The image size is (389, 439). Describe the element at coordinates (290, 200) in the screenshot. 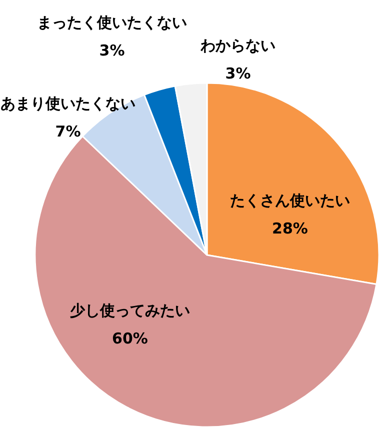

I see `slice-label: たくさん使いたい` at that location.